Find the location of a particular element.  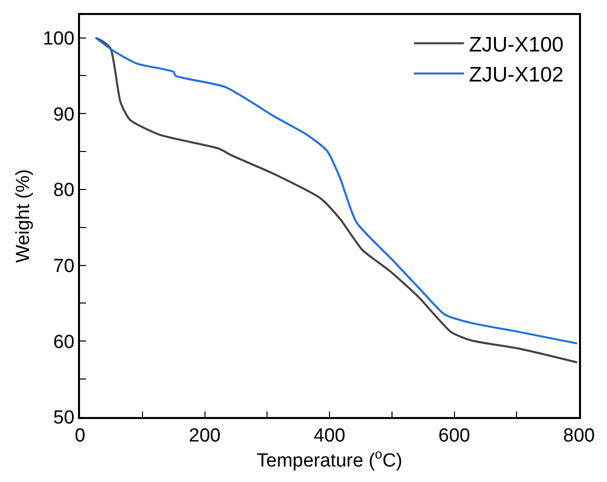

legend-label: ZJU-X100 is located at coordinates (516, 44).